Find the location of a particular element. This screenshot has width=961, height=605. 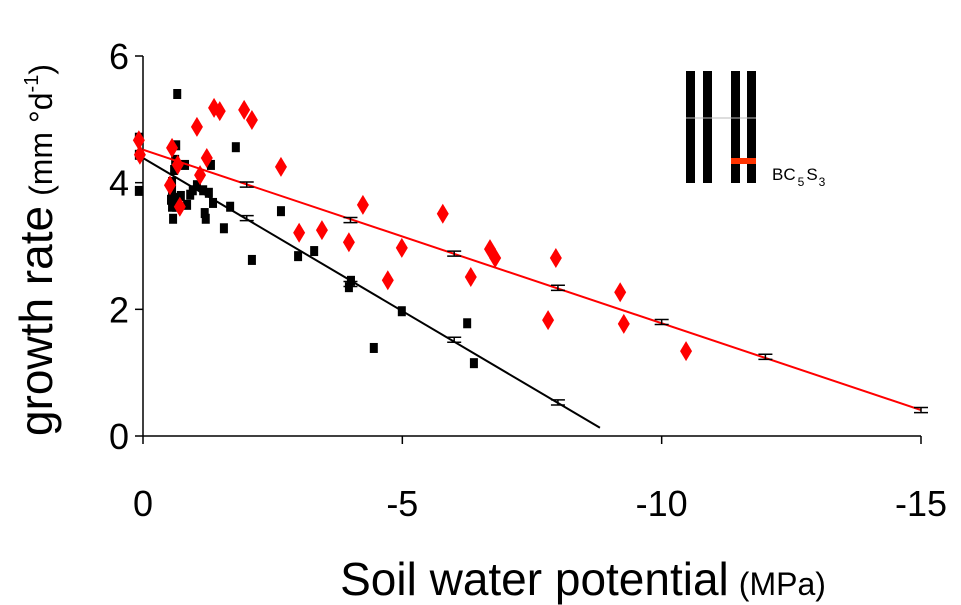

x-tick-label: -5 is located at coordinates (402, 503).